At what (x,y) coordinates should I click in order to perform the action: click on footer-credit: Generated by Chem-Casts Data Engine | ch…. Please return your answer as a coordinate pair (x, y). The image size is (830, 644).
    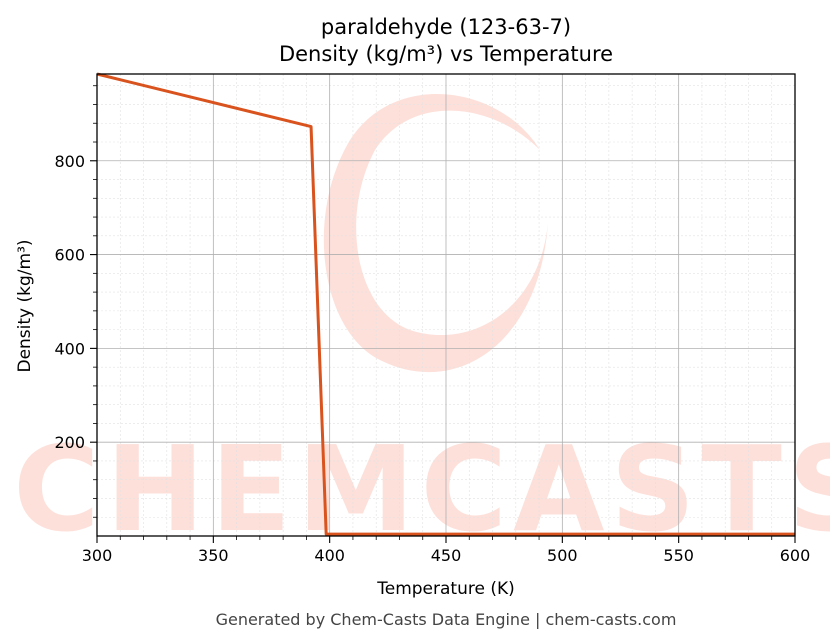
    Looking at the image, I should click on (446, 619).